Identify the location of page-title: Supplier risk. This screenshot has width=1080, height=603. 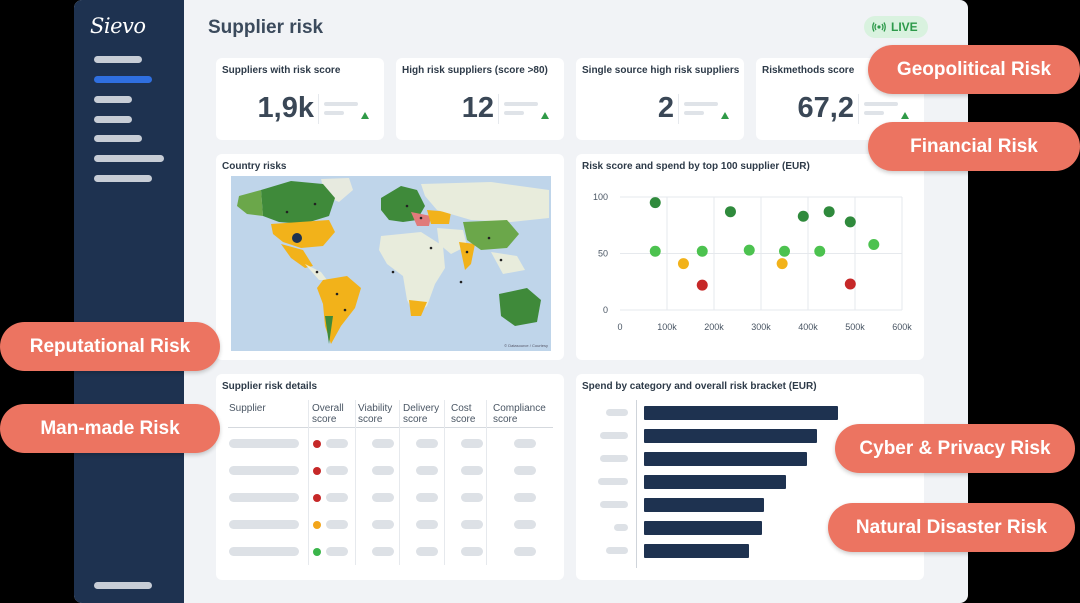
(266, 27).